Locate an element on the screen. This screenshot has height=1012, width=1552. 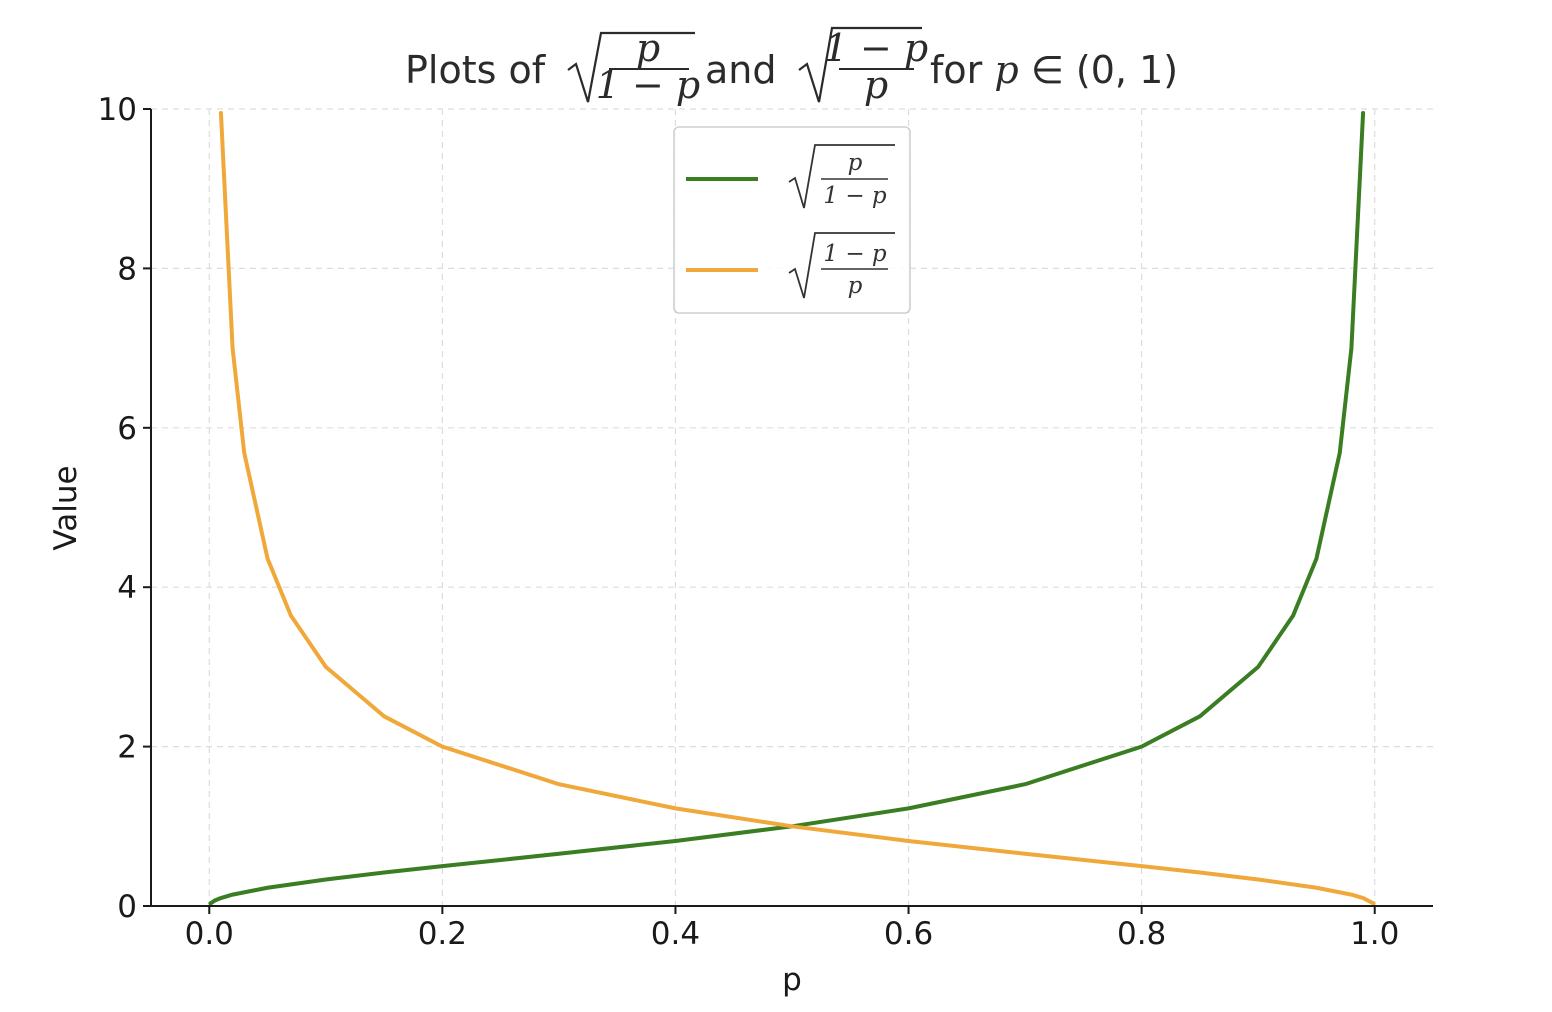
legend-box is located at coordinates (792, 220).